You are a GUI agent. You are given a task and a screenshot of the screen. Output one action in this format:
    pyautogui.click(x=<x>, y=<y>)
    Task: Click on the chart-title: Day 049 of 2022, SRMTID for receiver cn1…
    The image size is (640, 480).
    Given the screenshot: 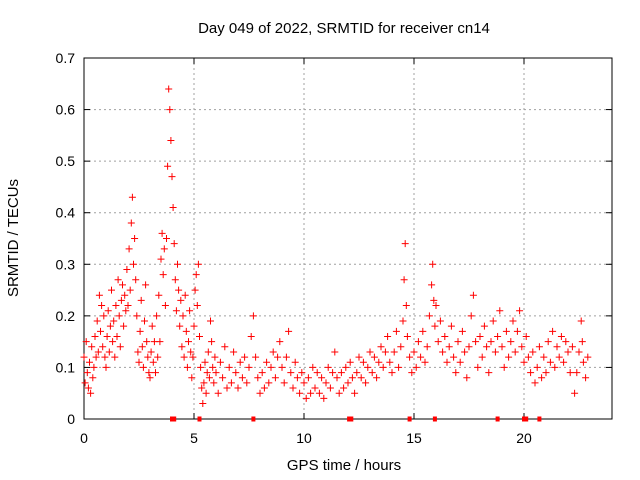 What is the action you would take?
    pyautogui.click(x=344, y=28)
    